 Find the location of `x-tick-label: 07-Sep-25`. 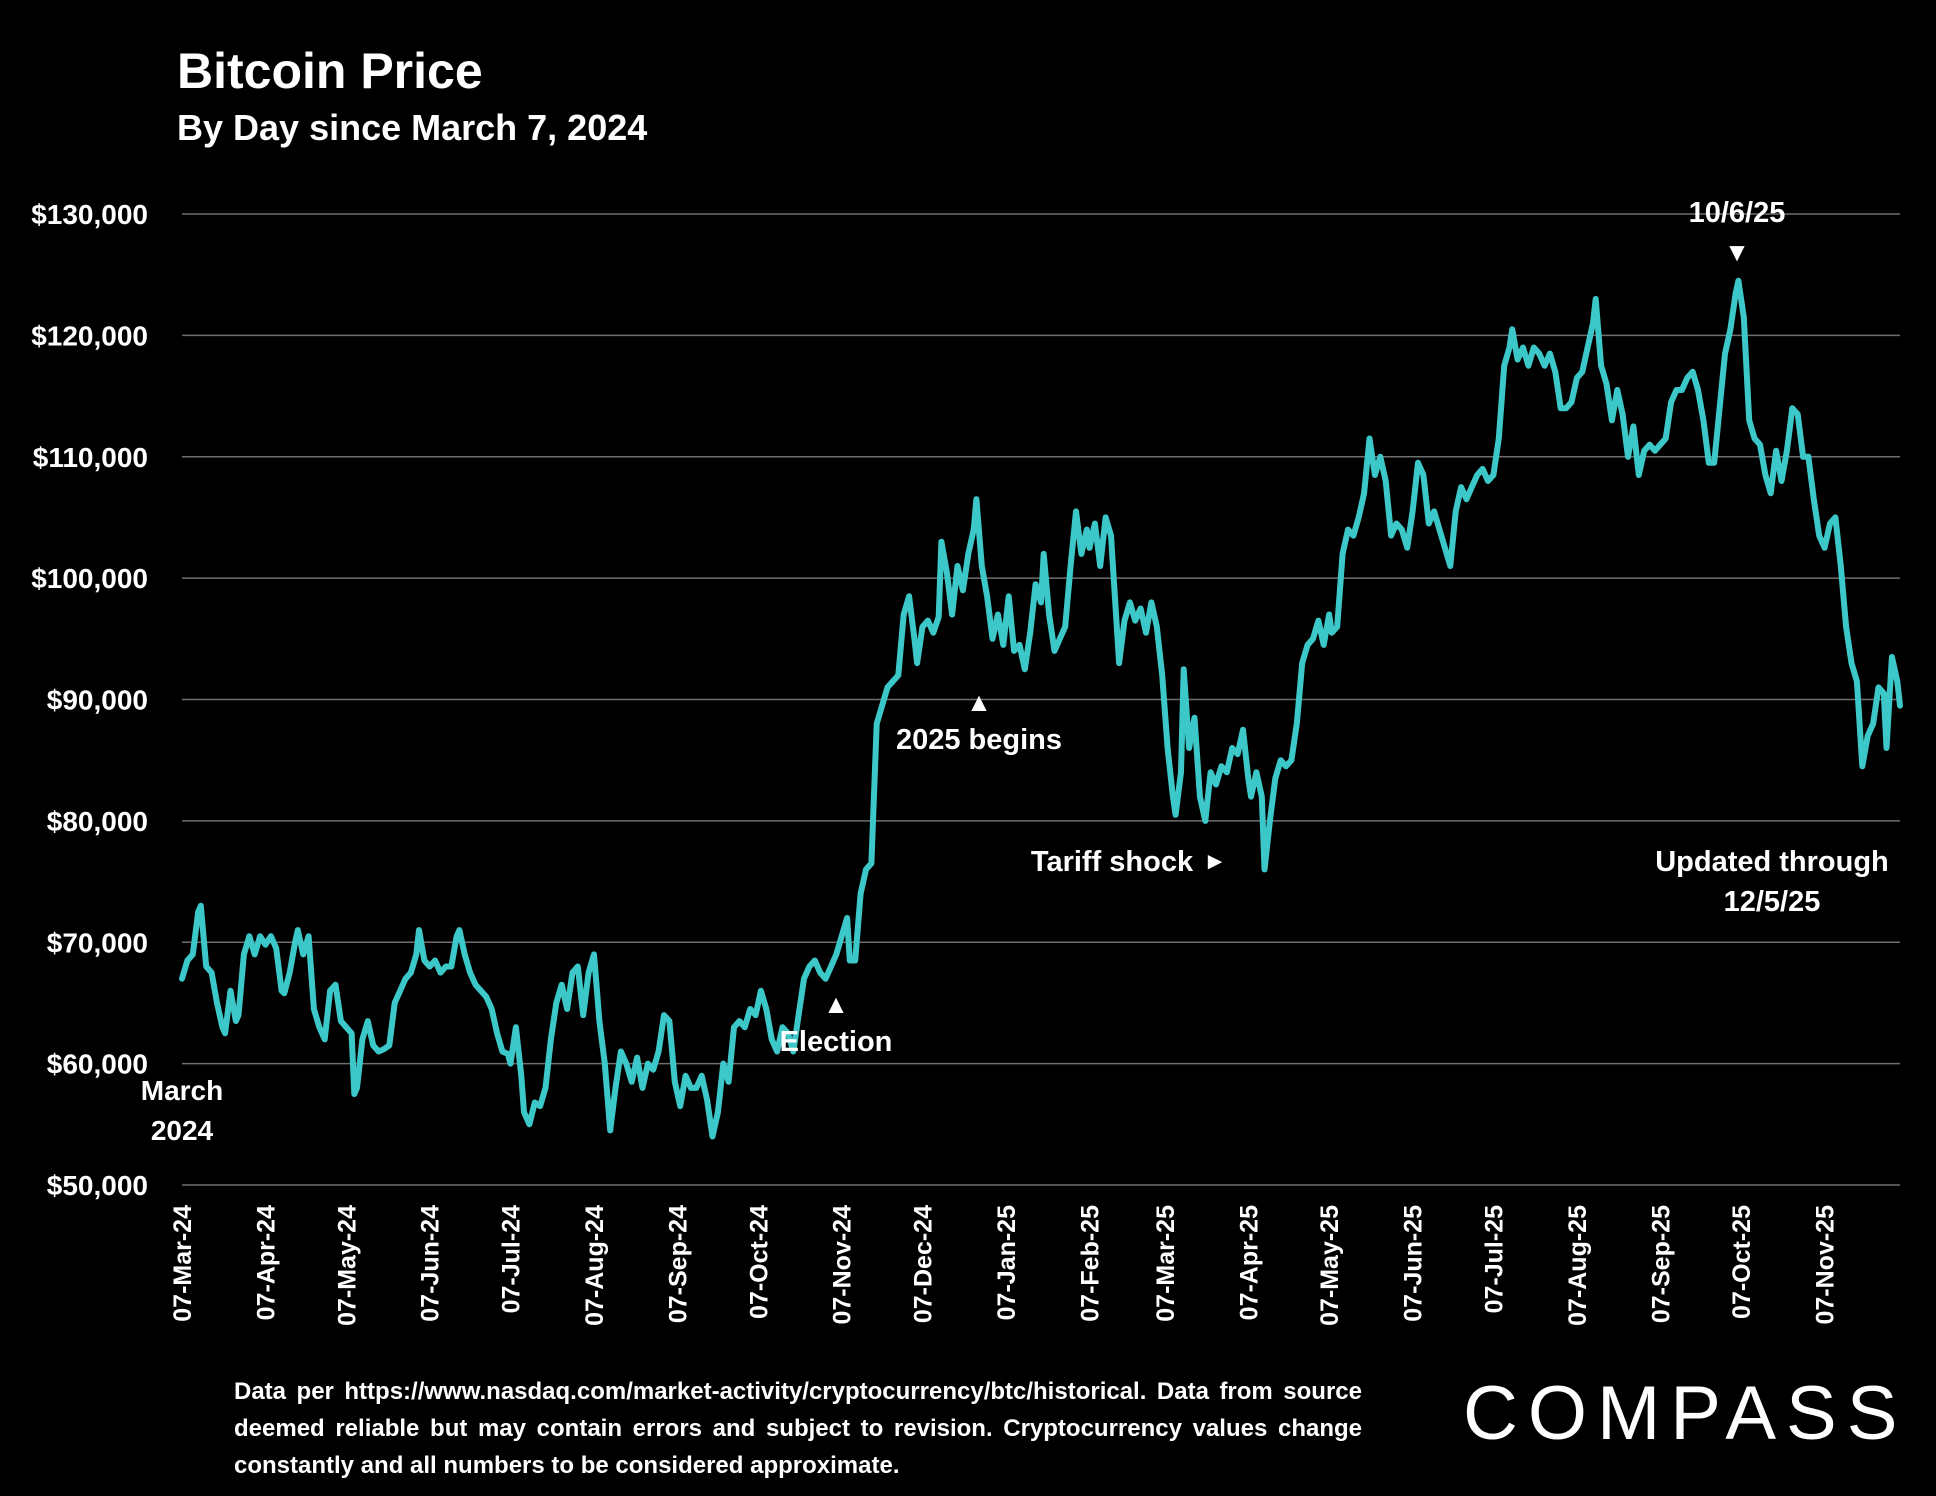

x-tick-label: 07-Sep-25 is located at coordinates (1661, 1264).